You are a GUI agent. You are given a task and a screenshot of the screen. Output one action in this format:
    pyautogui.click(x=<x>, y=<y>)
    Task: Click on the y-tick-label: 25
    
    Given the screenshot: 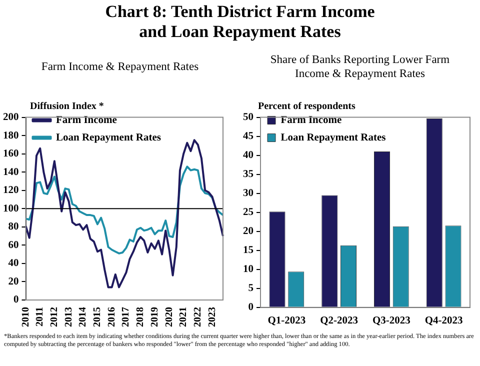 What is the action you would take?
    pyautogui.click(x=248, y=212)
    